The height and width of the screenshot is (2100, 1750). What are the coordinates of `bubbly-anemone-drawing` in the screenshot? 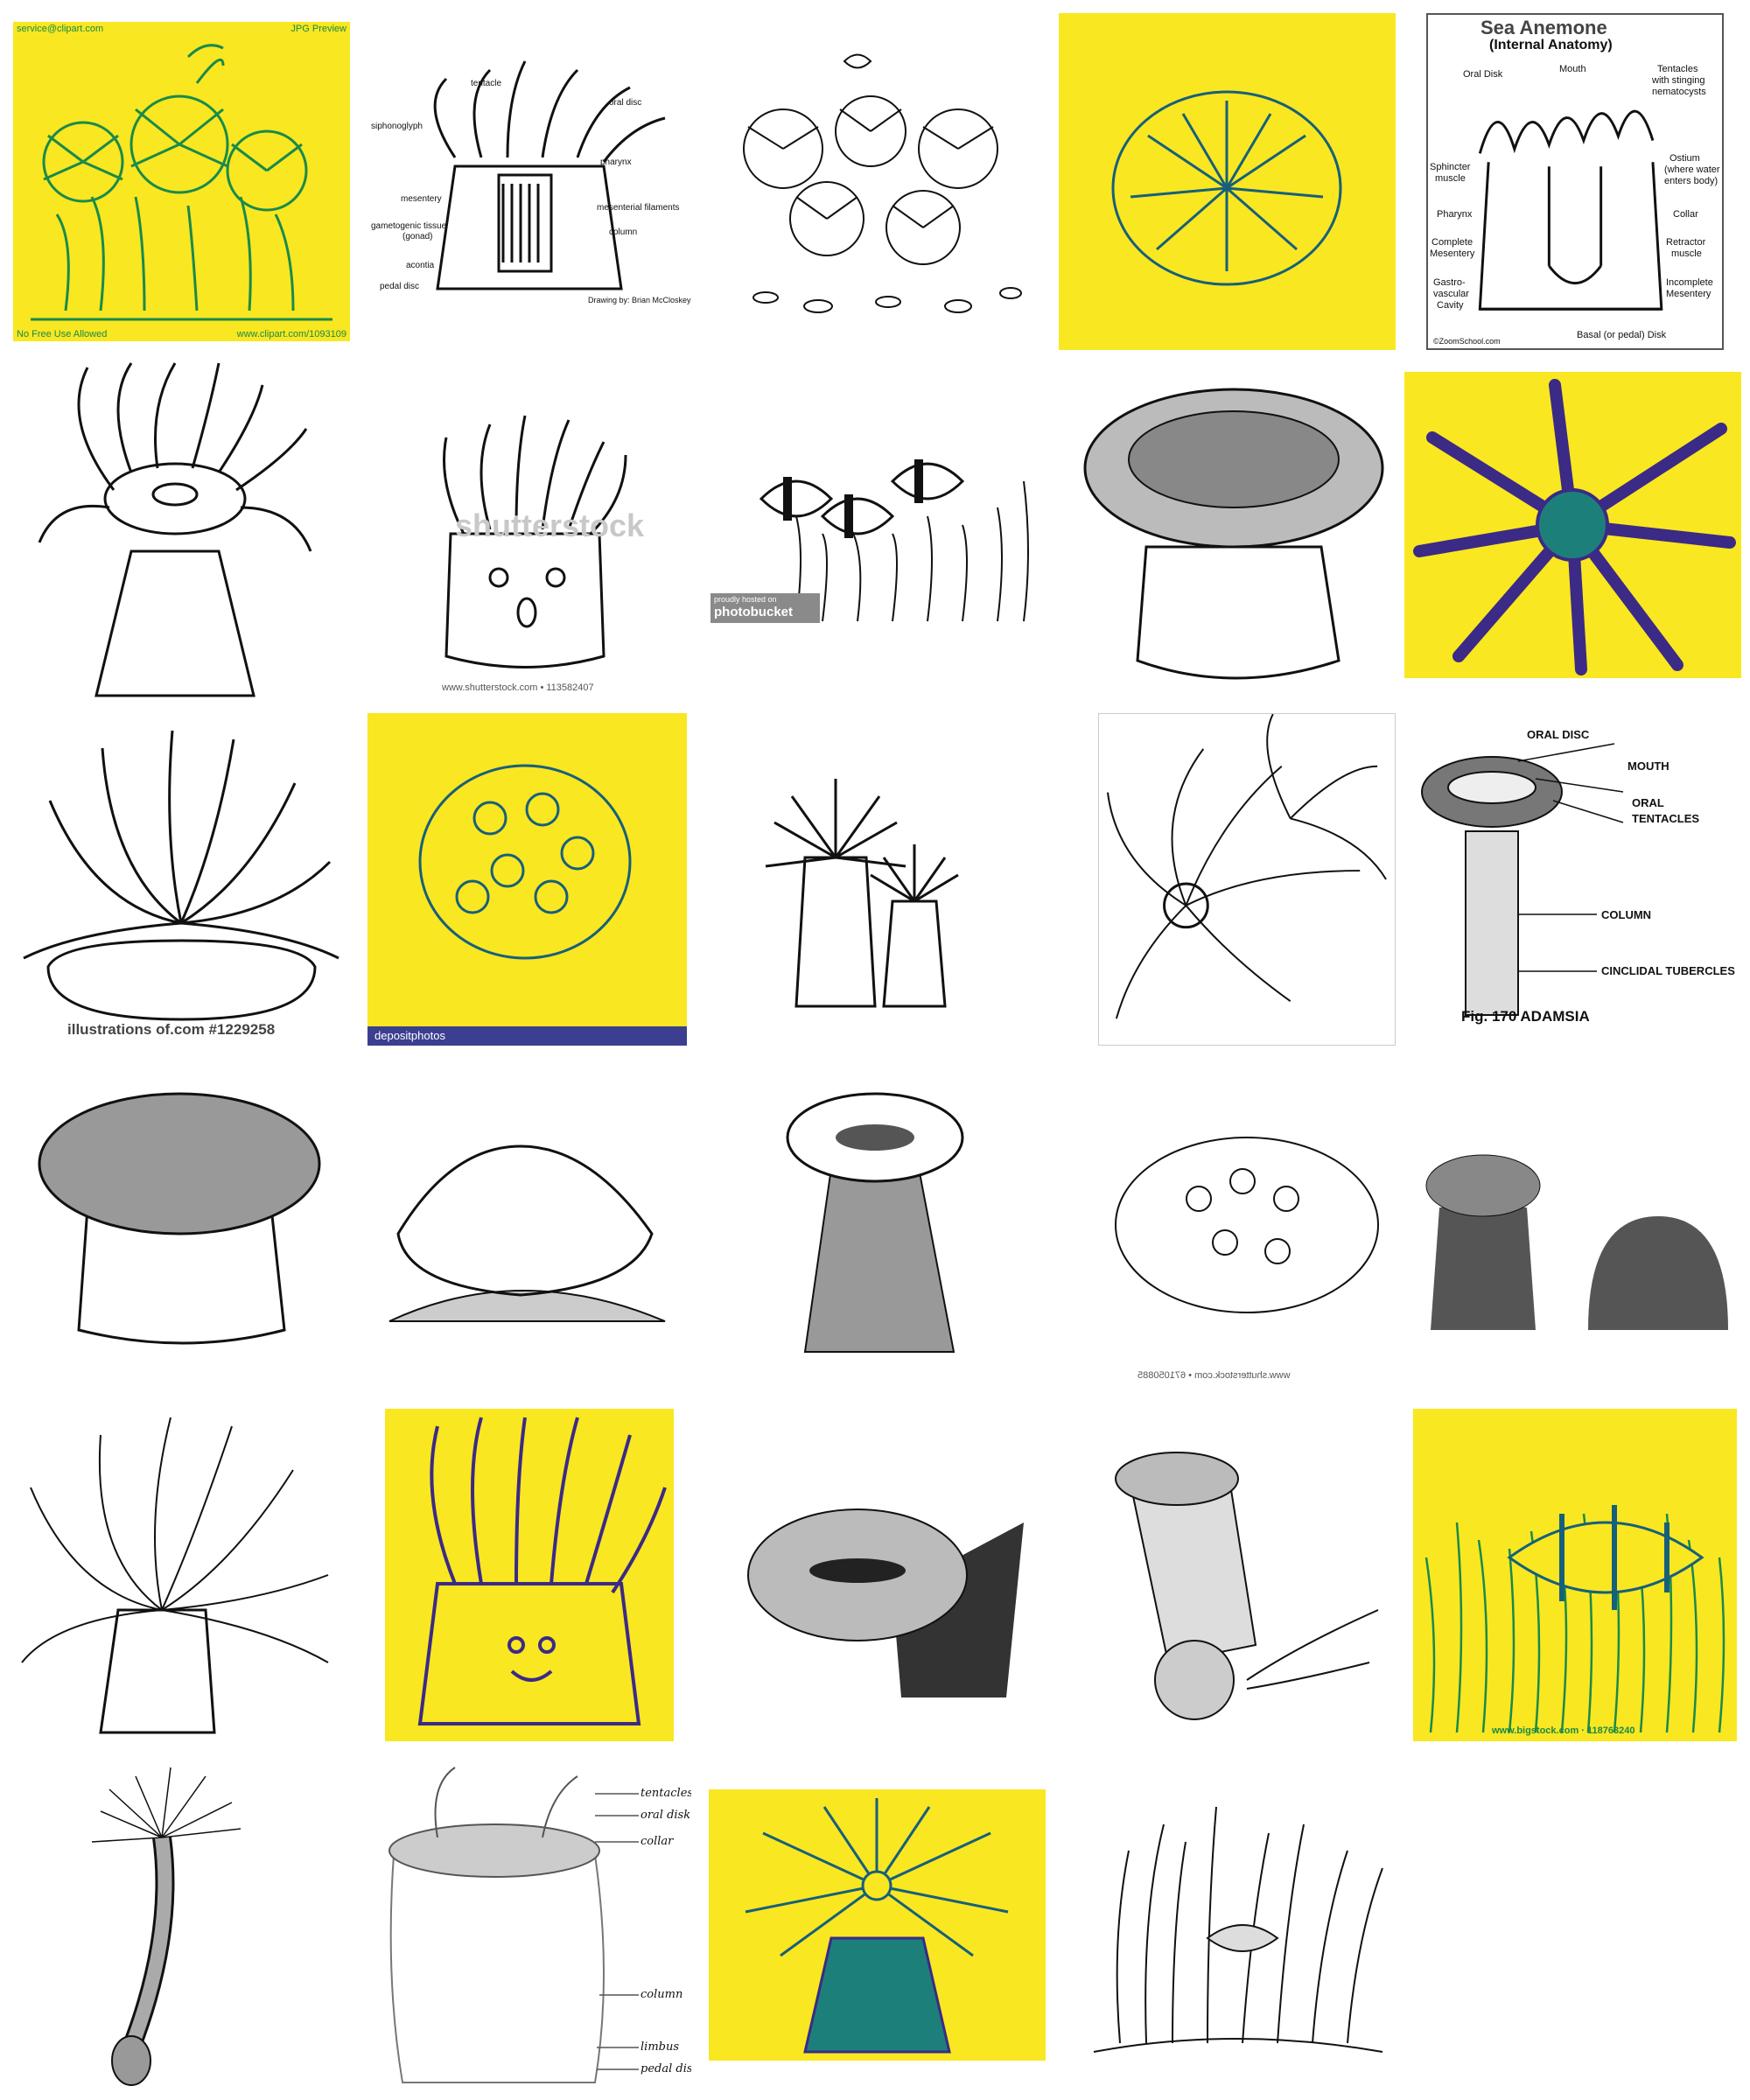 It's located at (1247, 1225).